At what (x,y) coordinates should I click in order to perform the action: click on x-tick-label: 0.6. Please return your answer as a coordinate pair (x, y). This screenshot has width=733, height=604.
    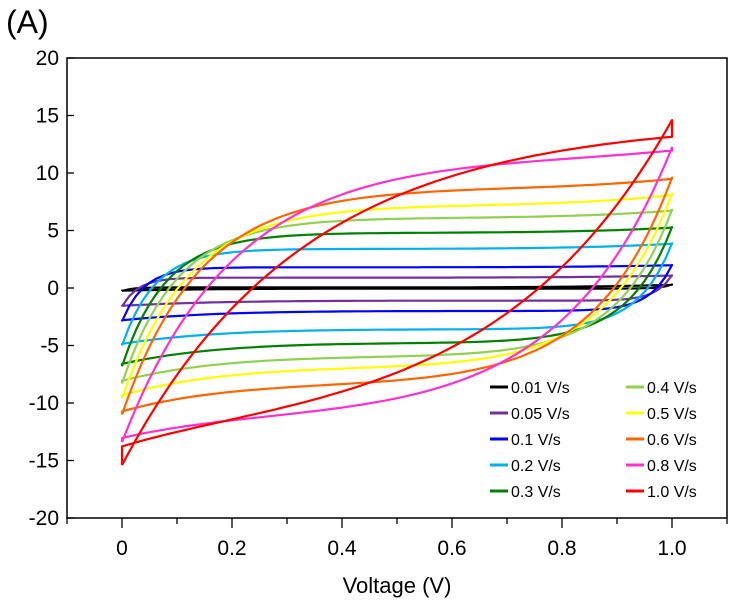
    Looking at the image, I should click on (451, 548).